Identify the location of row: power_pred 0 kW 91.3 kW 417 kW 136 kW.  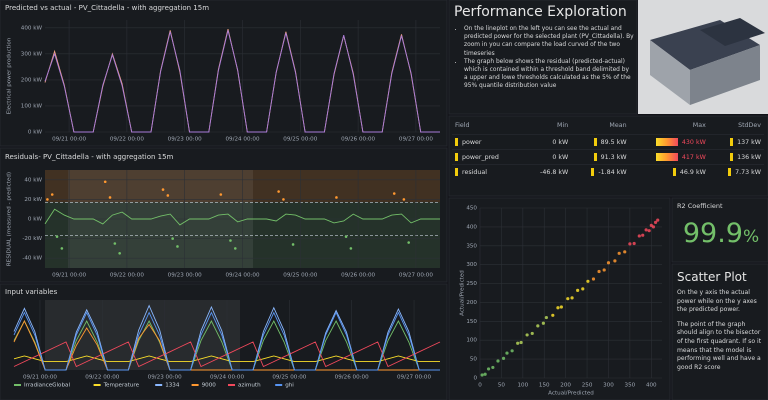
(608, 157).